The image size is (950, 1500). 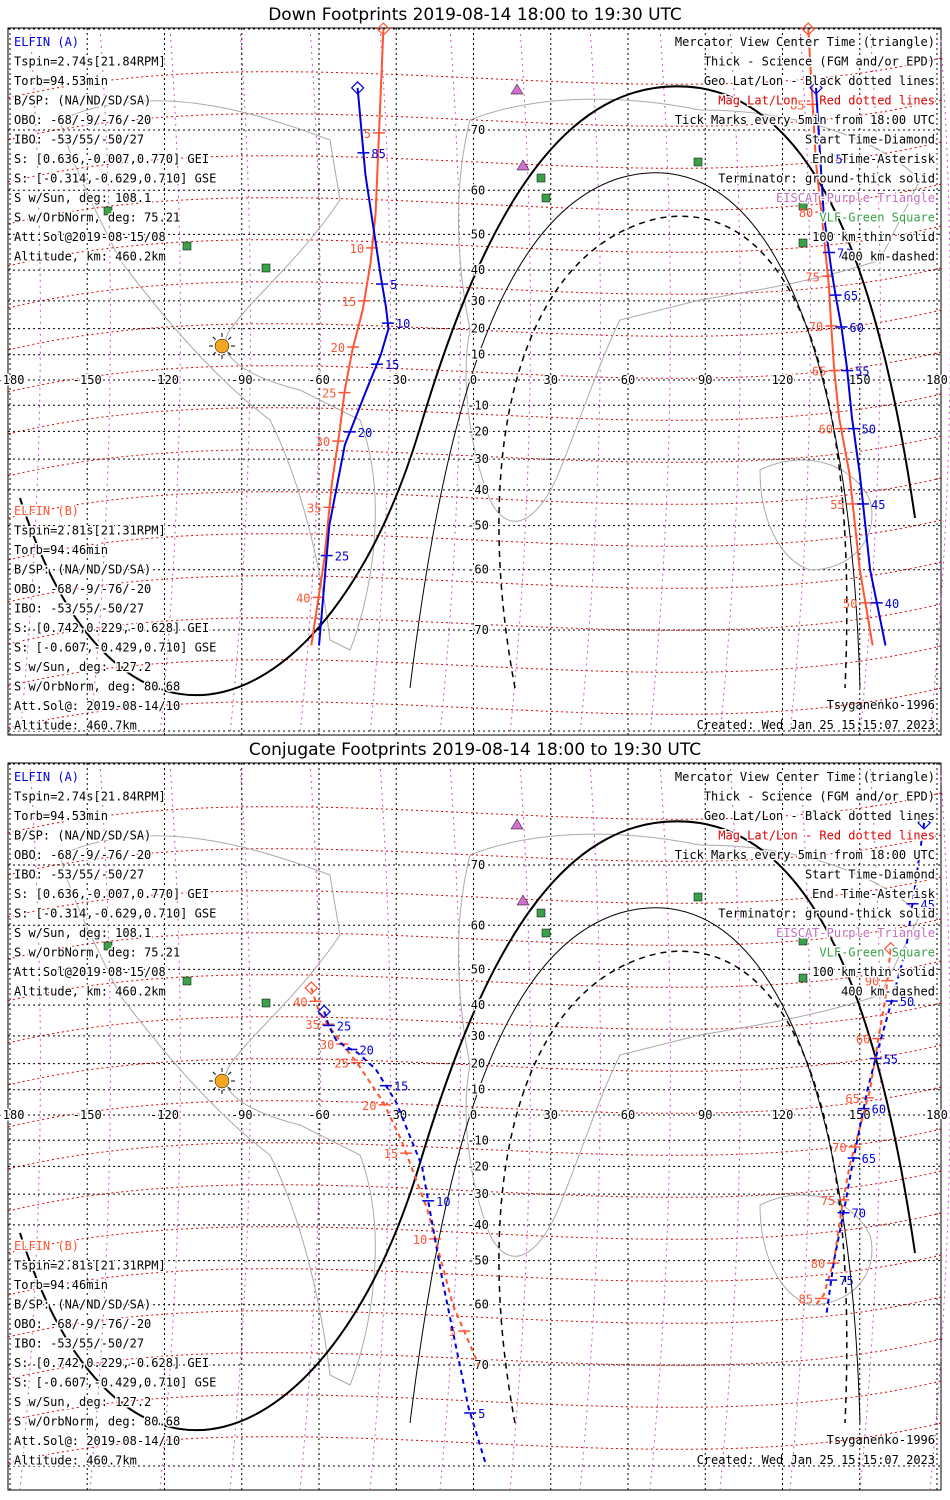 I want to click on y-tick-label: 70, so click(x=478, y=130).